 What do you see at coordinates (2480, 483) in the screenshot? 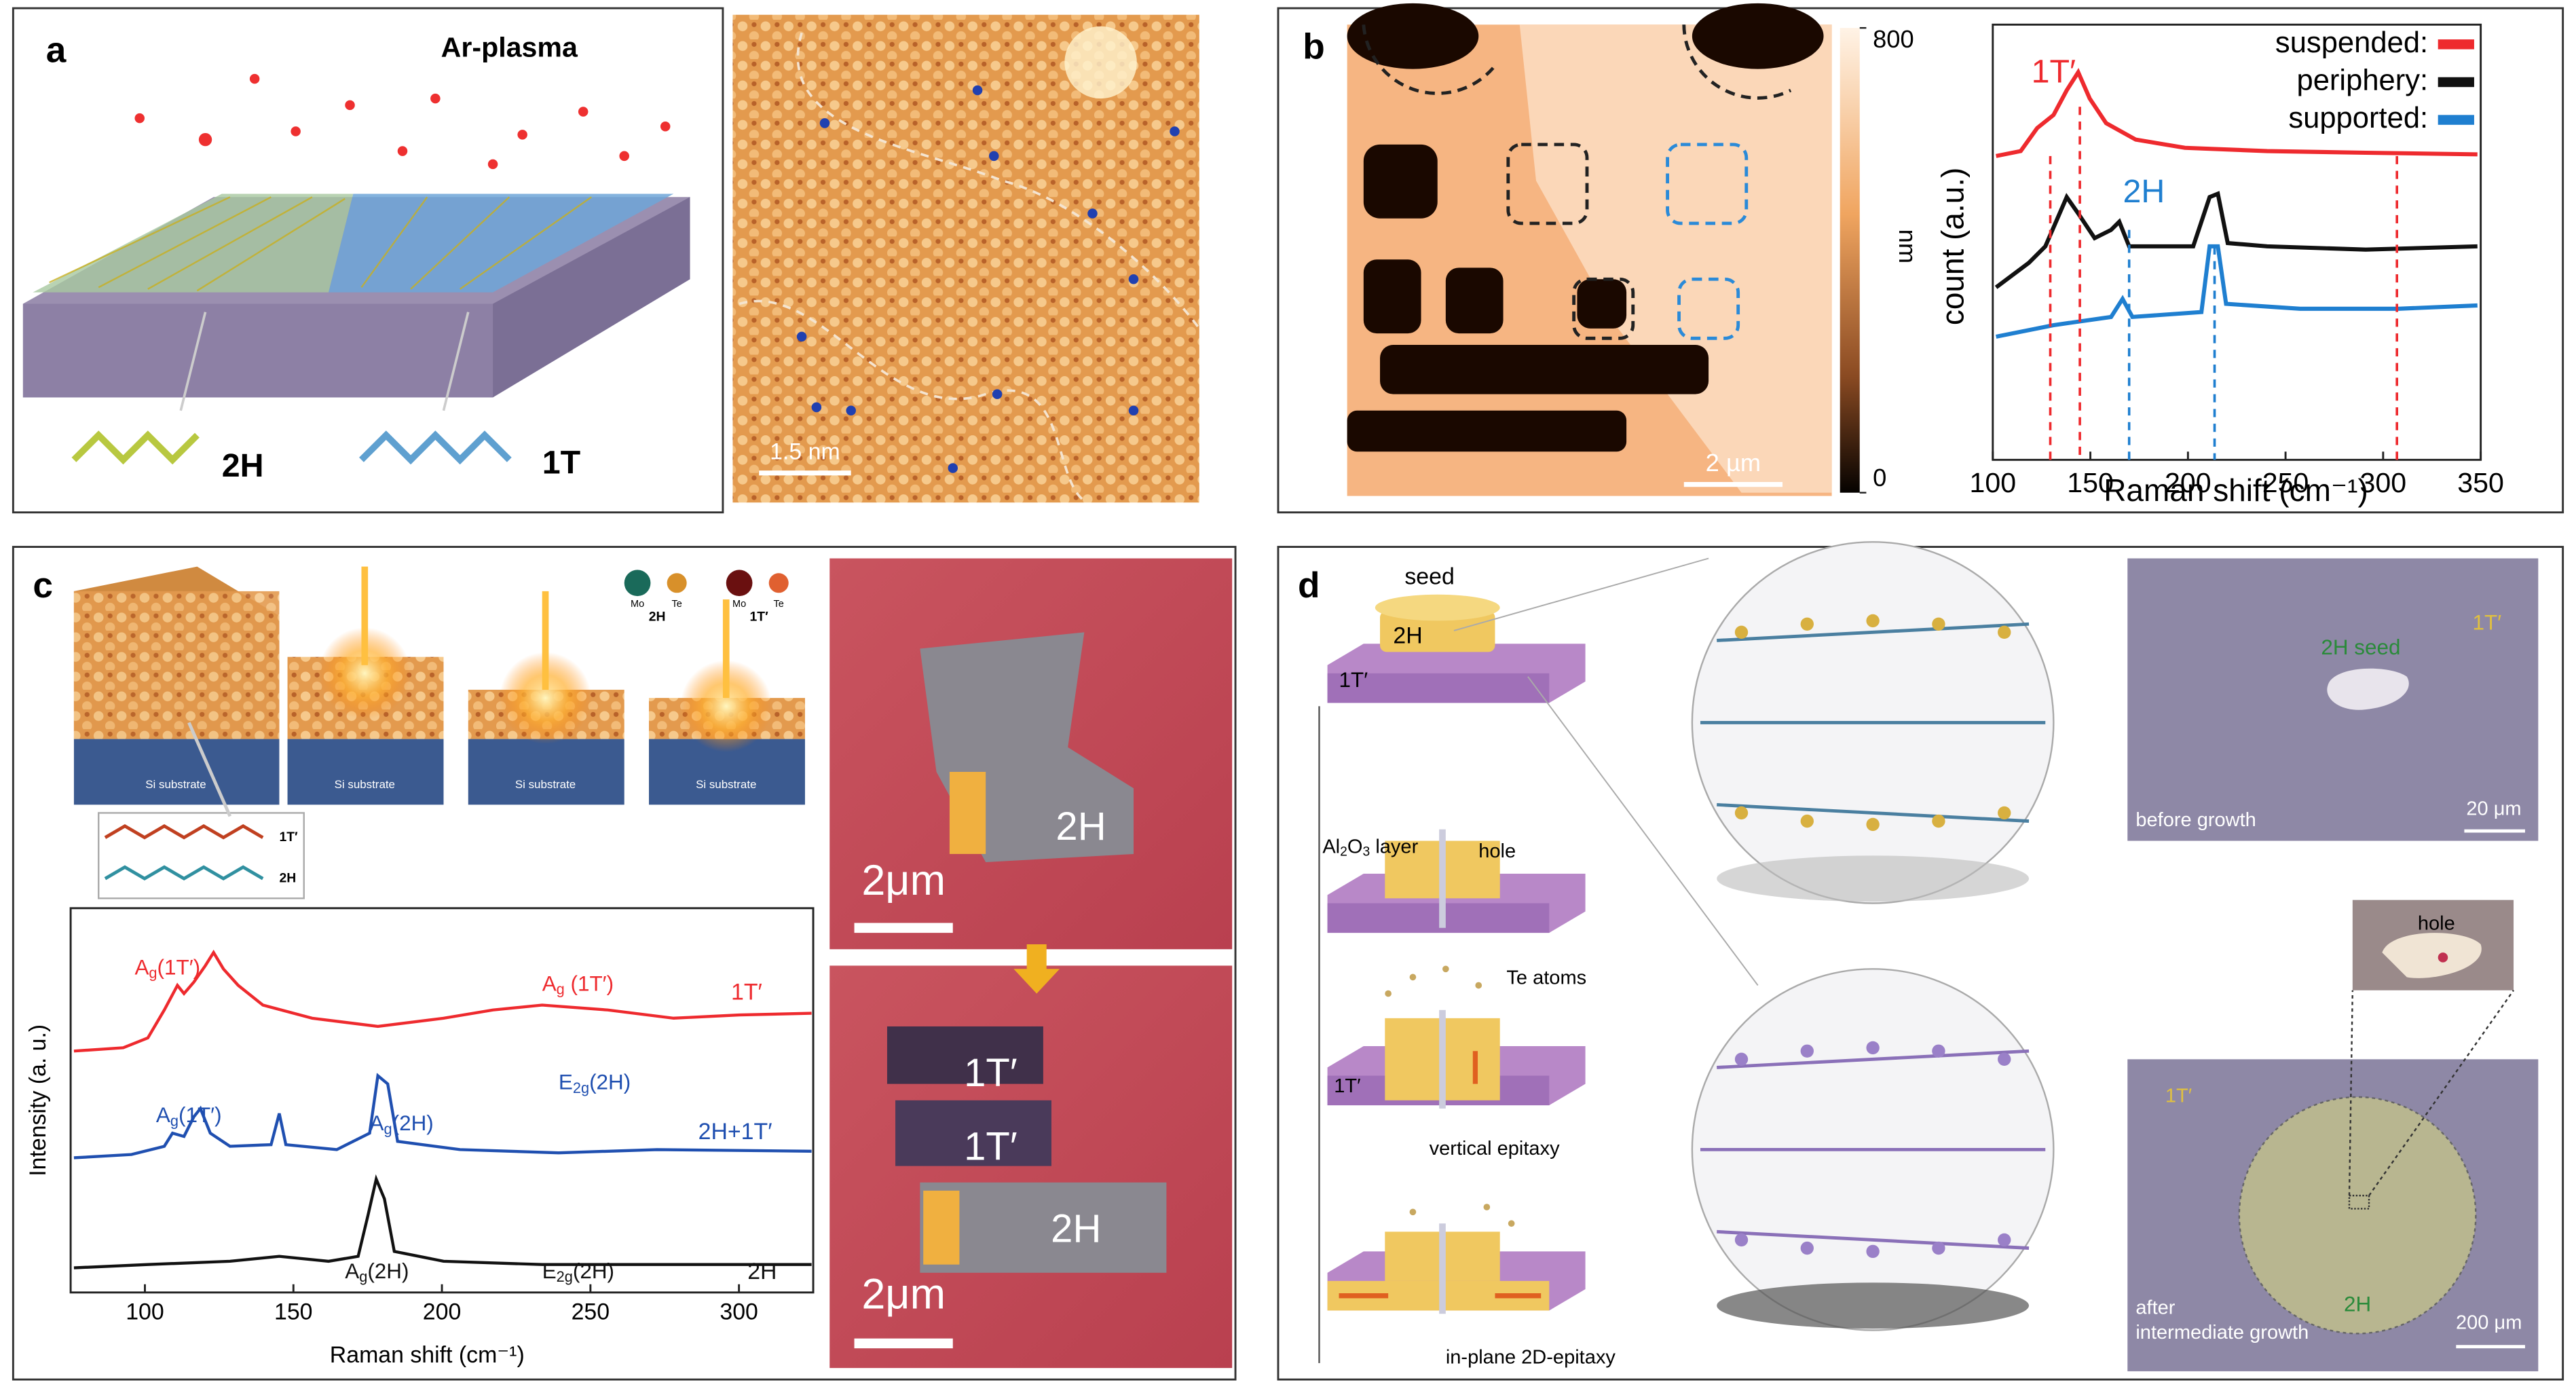
I see `x-tick-label: 350` at bounding box center [2480, 483].